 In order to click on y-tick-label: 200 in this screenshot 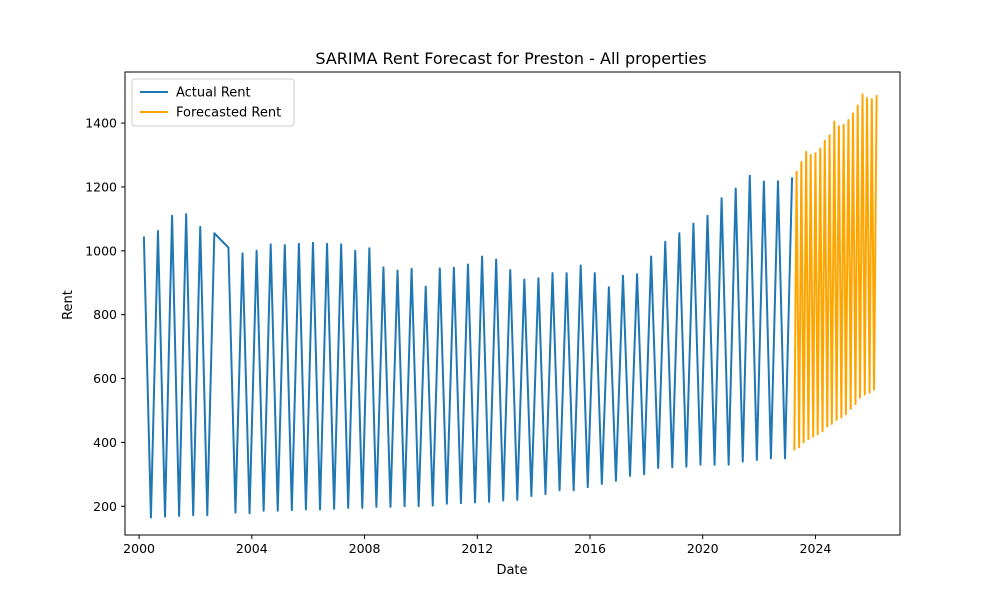, I will do `click(105, 506)`.